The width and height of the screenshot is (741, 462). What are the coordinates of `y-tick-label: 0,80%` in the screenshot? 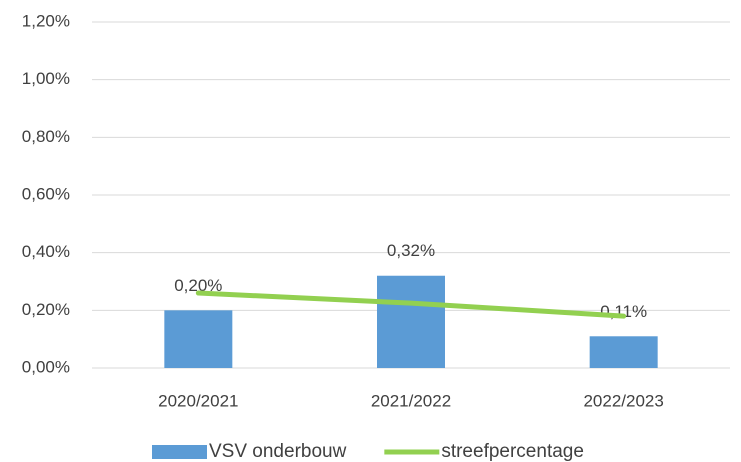 It's located at (46, 136).